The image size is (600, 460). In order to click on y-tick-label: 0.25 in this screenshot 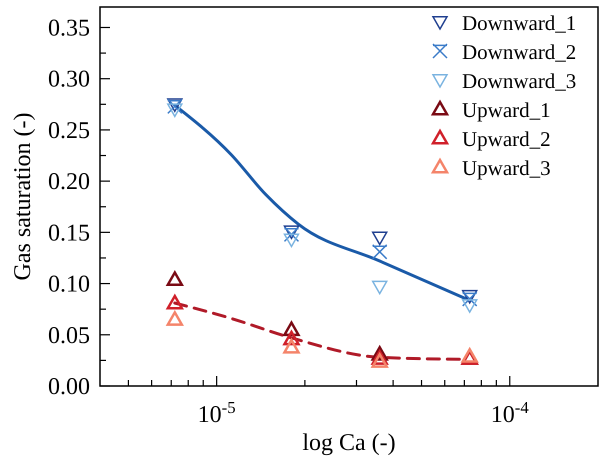, I will do `click(69, 131)`.